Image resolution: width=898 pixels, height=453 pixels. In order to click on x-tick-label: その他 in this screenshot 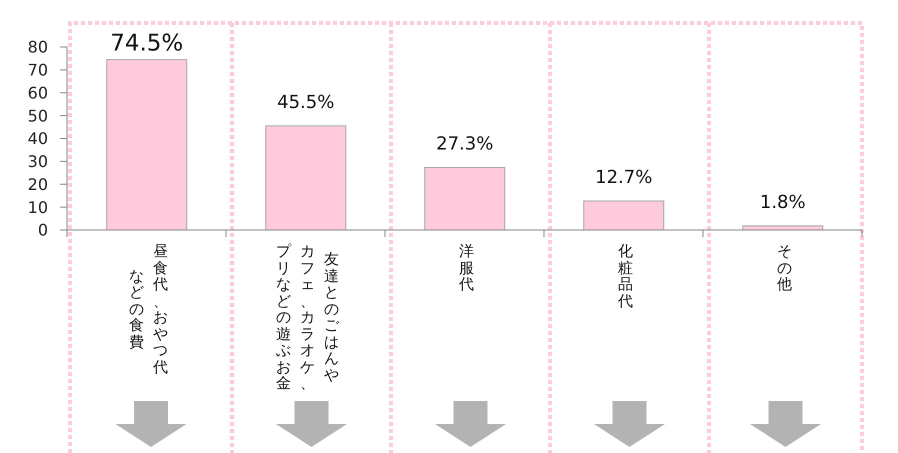, I will do `click(784, 267)`.